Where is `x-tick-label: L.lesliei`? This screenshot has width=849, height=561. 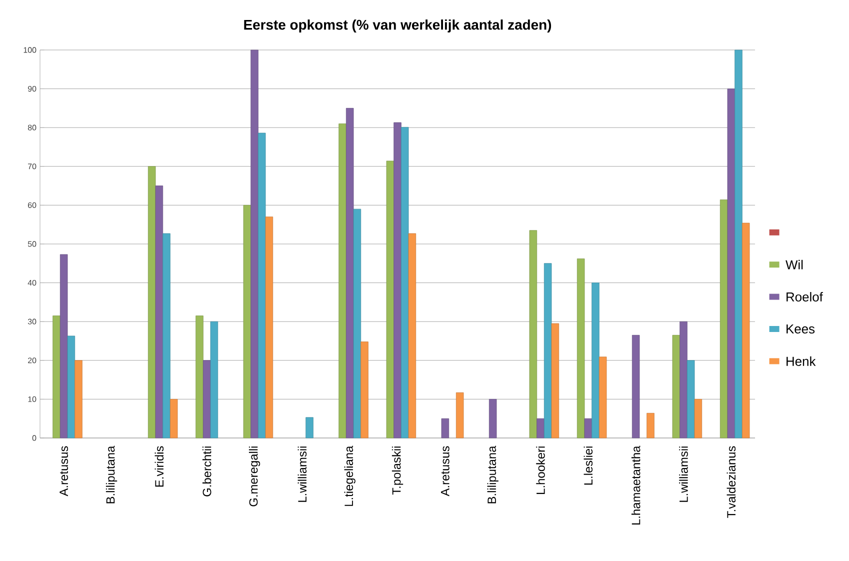
x-tick-label: L.lesliei is located at coordinates (588, 465).